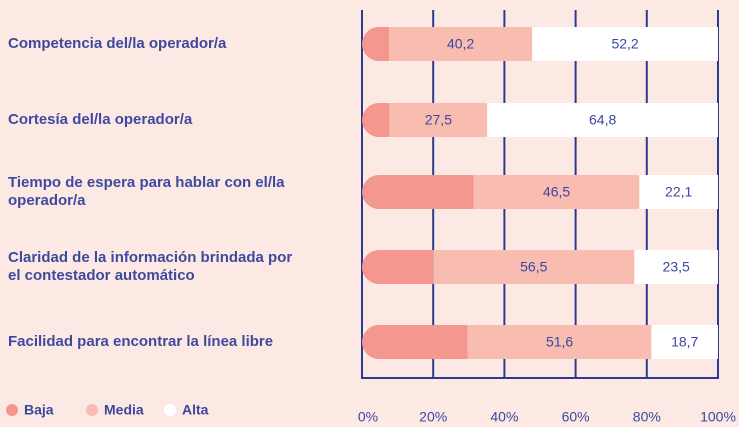 The image size is (739, 427). I want to click on x-tick-label: 40%, so click(504, 417).